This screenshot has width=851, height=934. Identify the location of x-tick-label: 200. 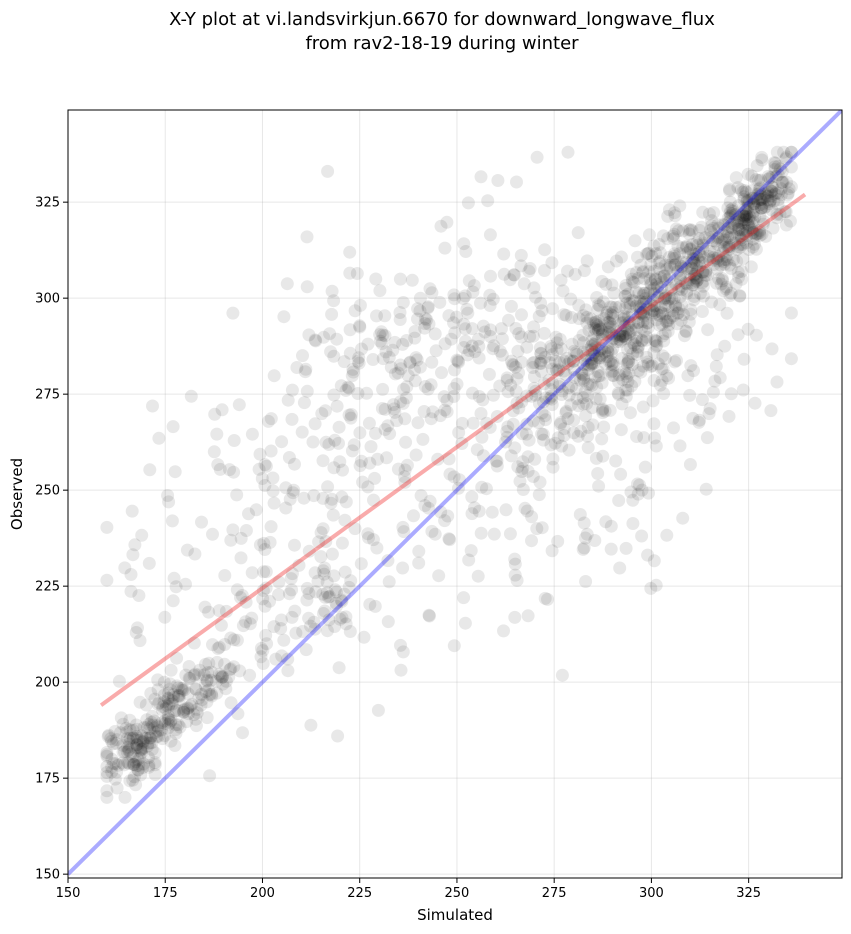
(262, 893).